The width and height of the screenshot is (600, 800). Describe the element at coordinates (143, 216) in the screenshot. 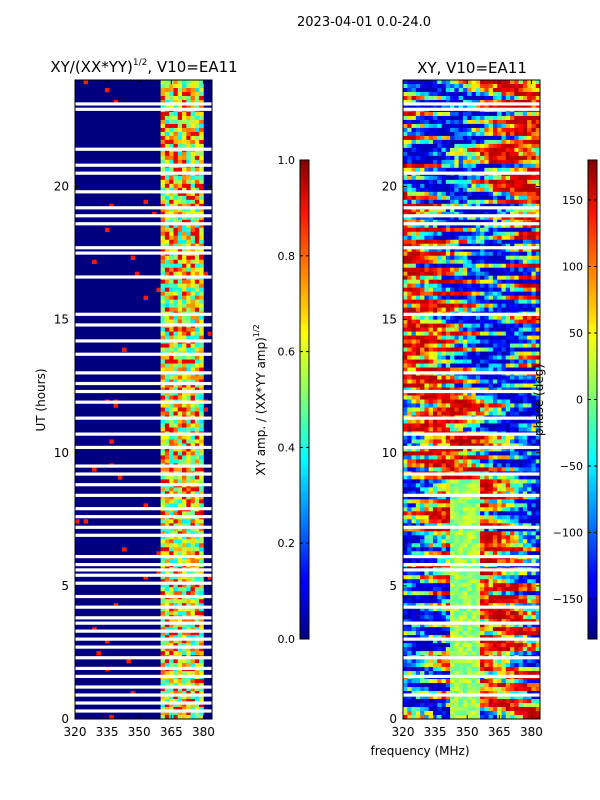

I see `flagged-row` at that location.